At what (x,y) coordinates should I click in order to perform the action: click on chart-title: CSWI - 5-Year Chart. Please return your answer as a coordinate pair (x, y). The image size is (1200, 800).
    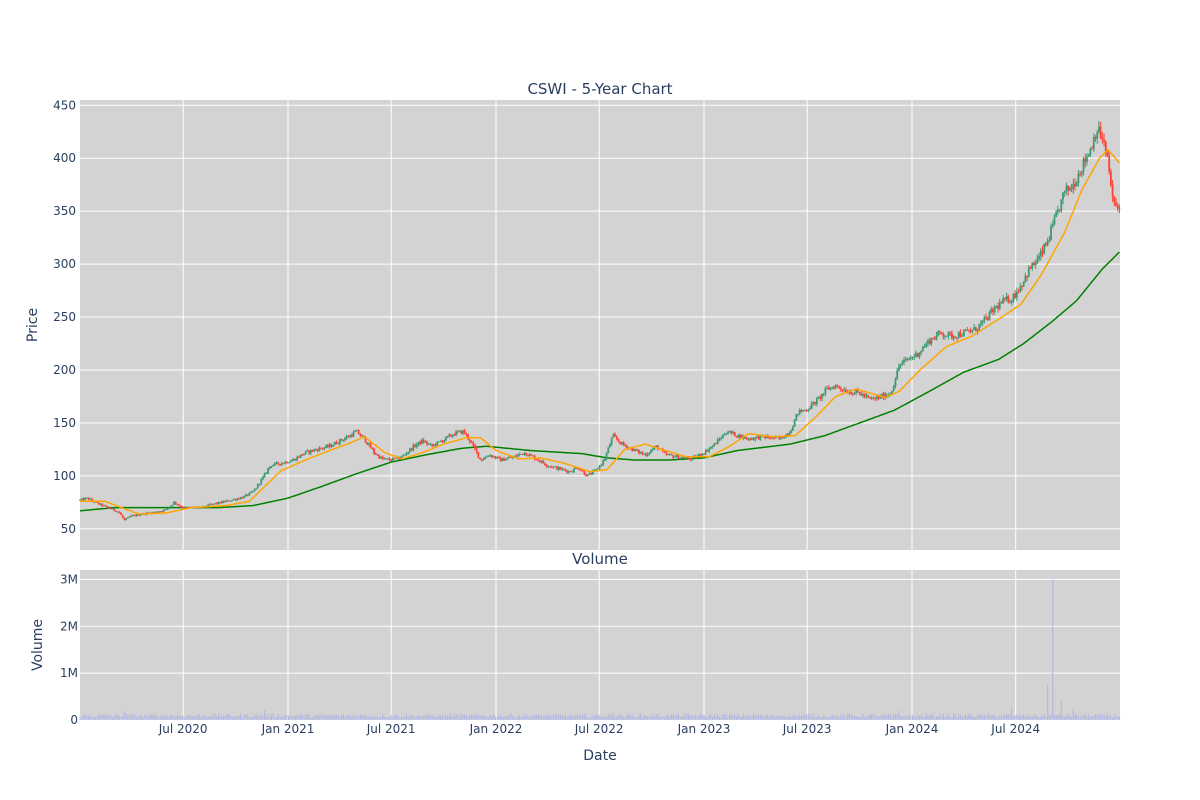
    Looking at the image, I should click on (599, 89).